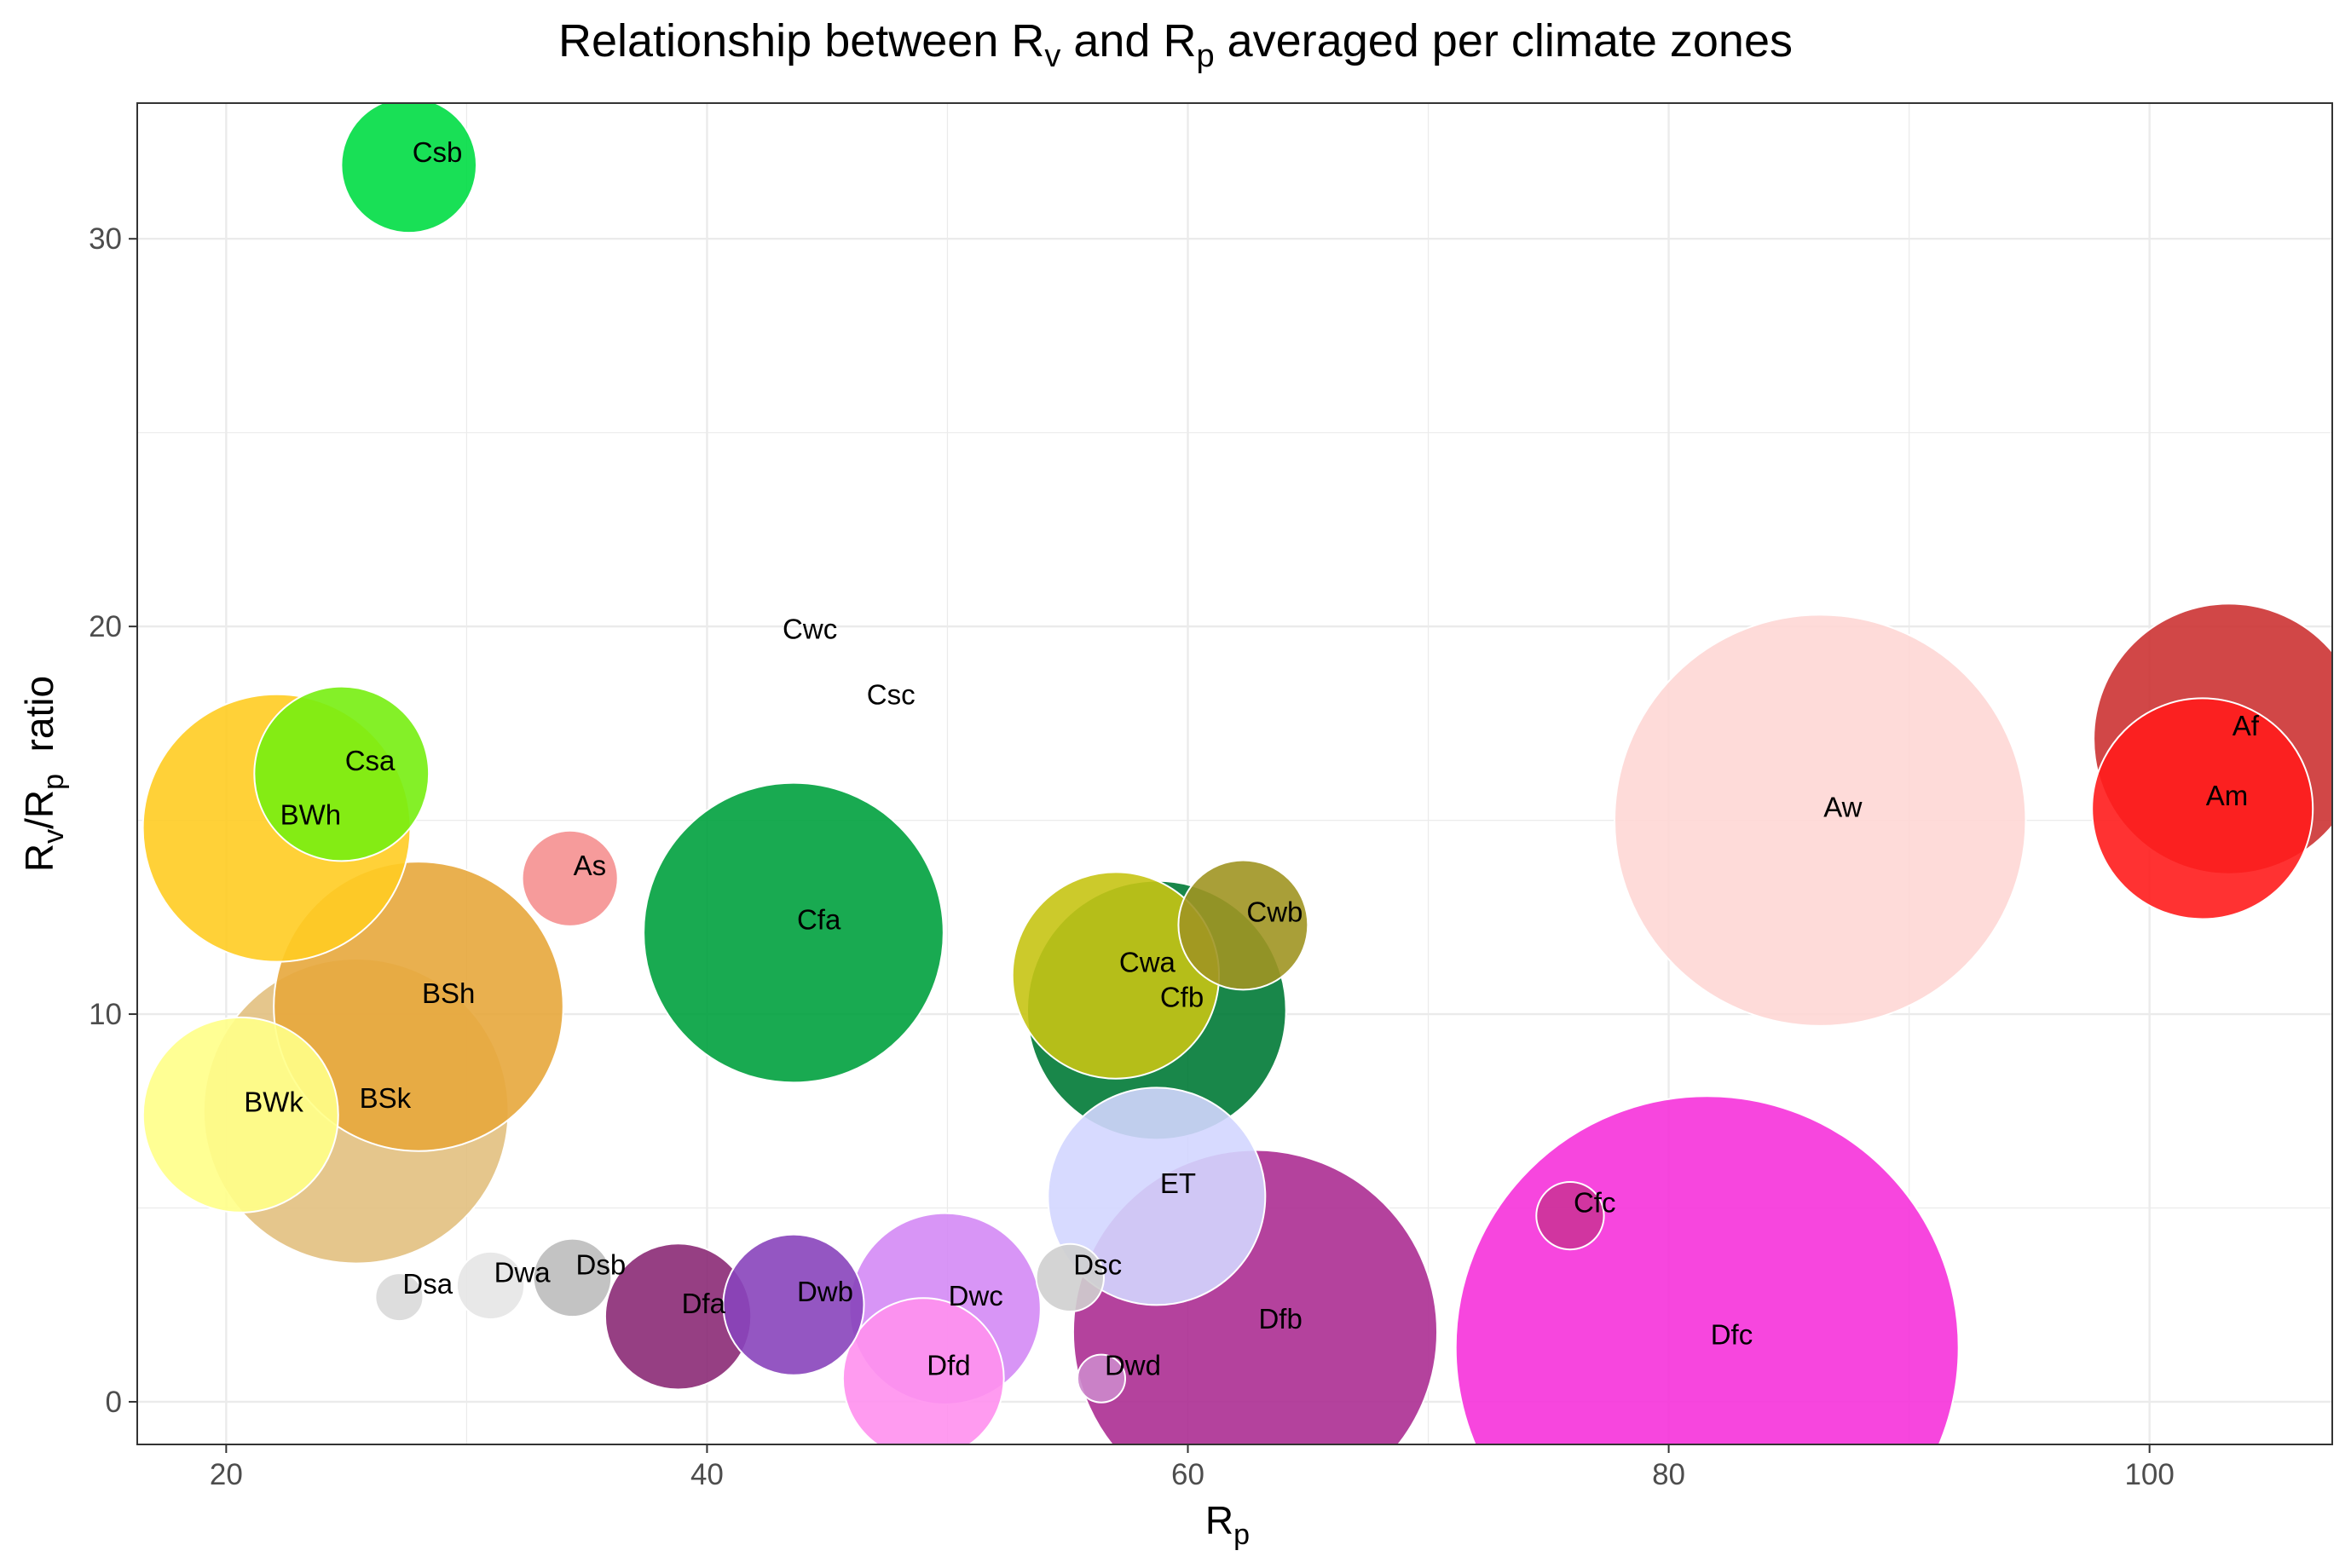 The image size is (2351, 1568). What do you see at coordinates (976, 1295) in the screenshot?
I see `bubble-label-dwc: Dwc` at bounding box center [976, 1295].